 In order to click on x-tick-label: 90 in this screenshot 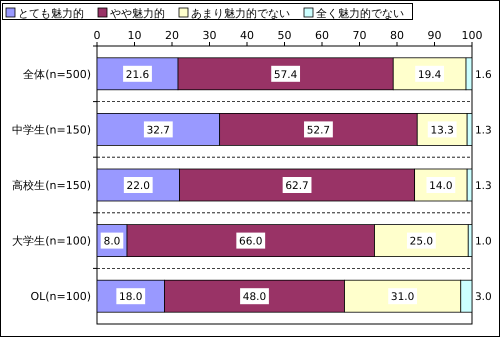, I will do `click(435, 35)`.